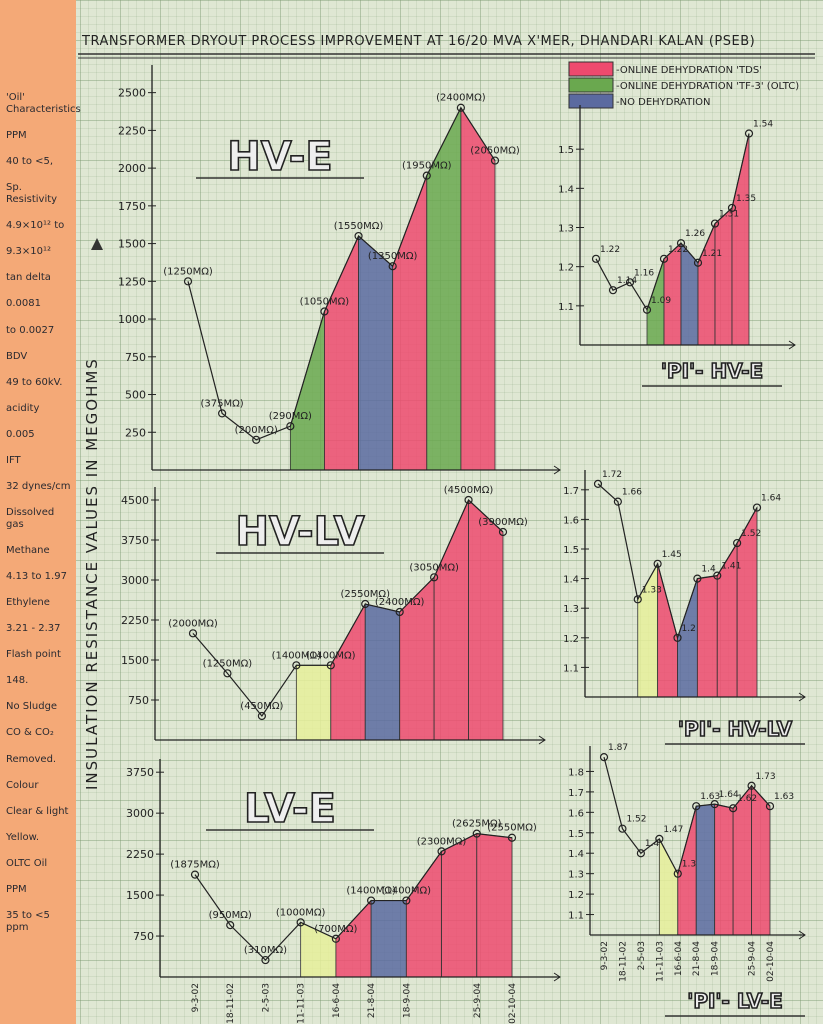  Describe the element at coordinates (495, 151) in the screenshot. I see `data-label: (2050MΩ)` at that location.